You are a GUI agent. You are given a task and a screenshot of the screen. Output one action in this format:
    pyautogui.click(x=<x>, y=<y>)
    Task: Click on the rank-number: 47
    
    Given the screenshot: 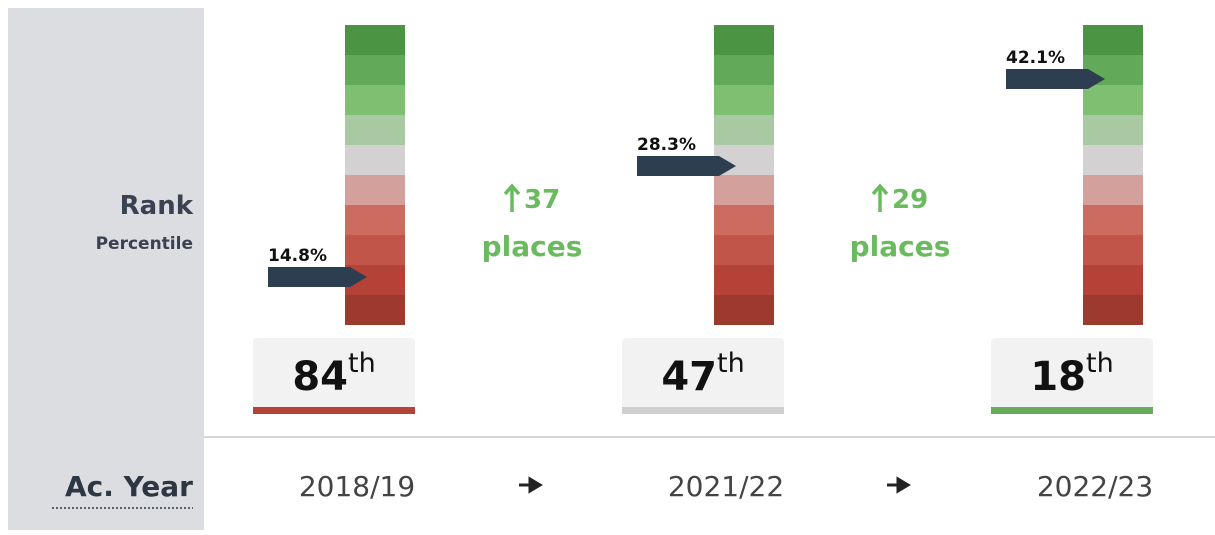 What is the action you would take?
    pyautogui.click(x=689, y=377)
    